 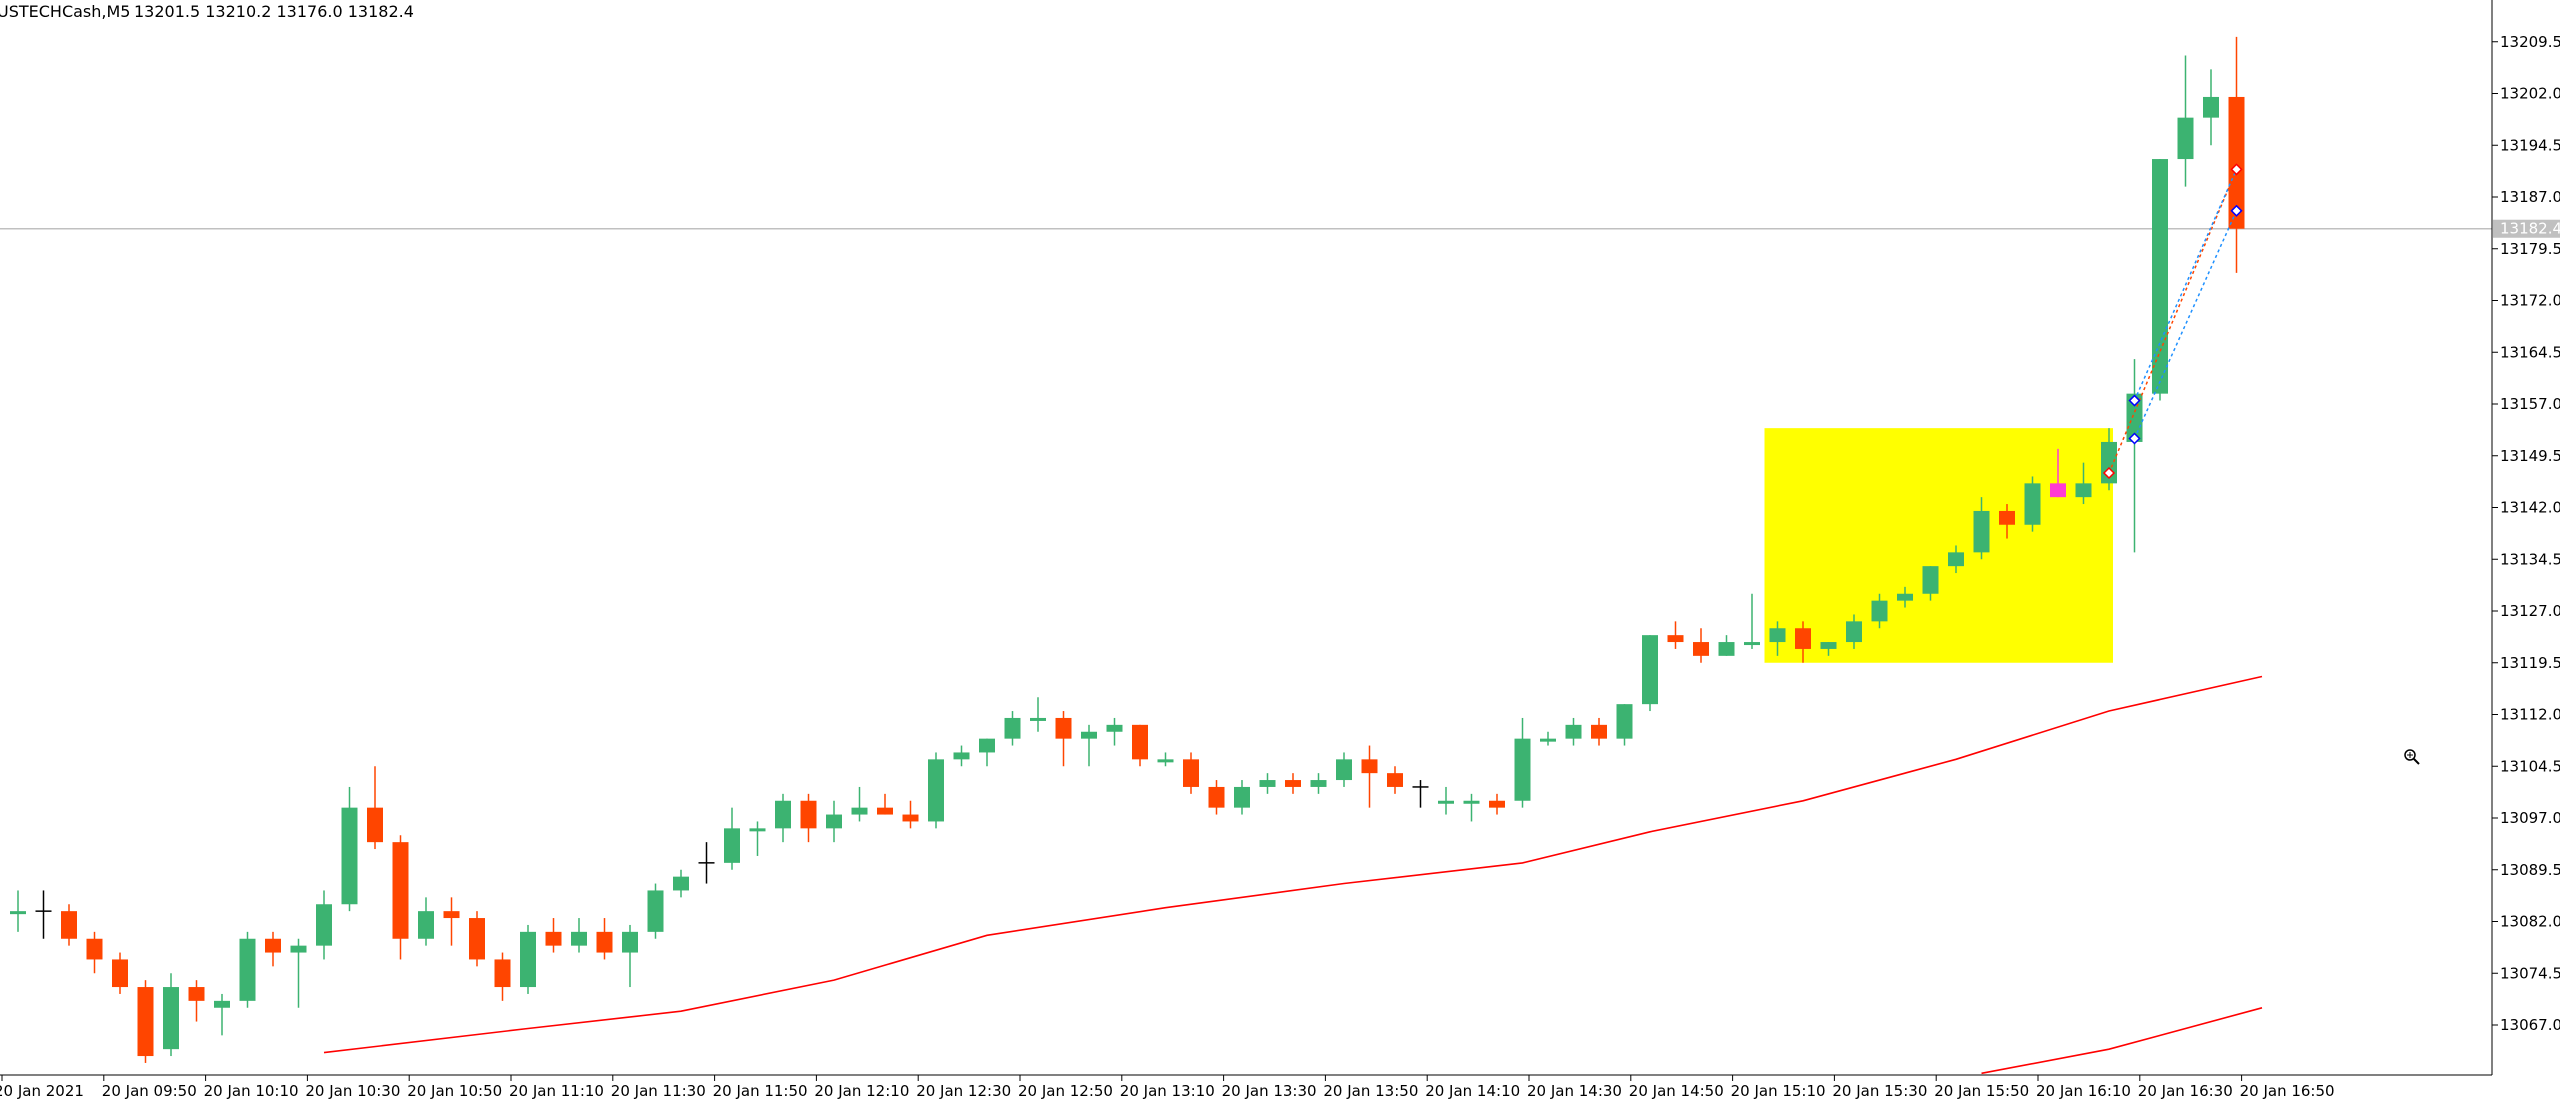 I want to click on time-tick-label: 20 Jan 11:10, so click(x=556, y=1091).